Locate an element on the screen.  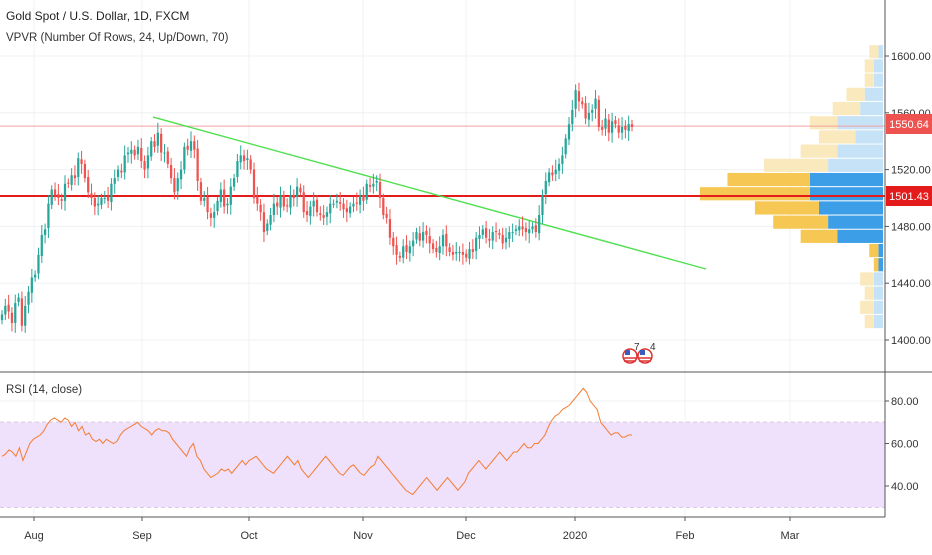
rsi-line is located at coordinates (316, 441).